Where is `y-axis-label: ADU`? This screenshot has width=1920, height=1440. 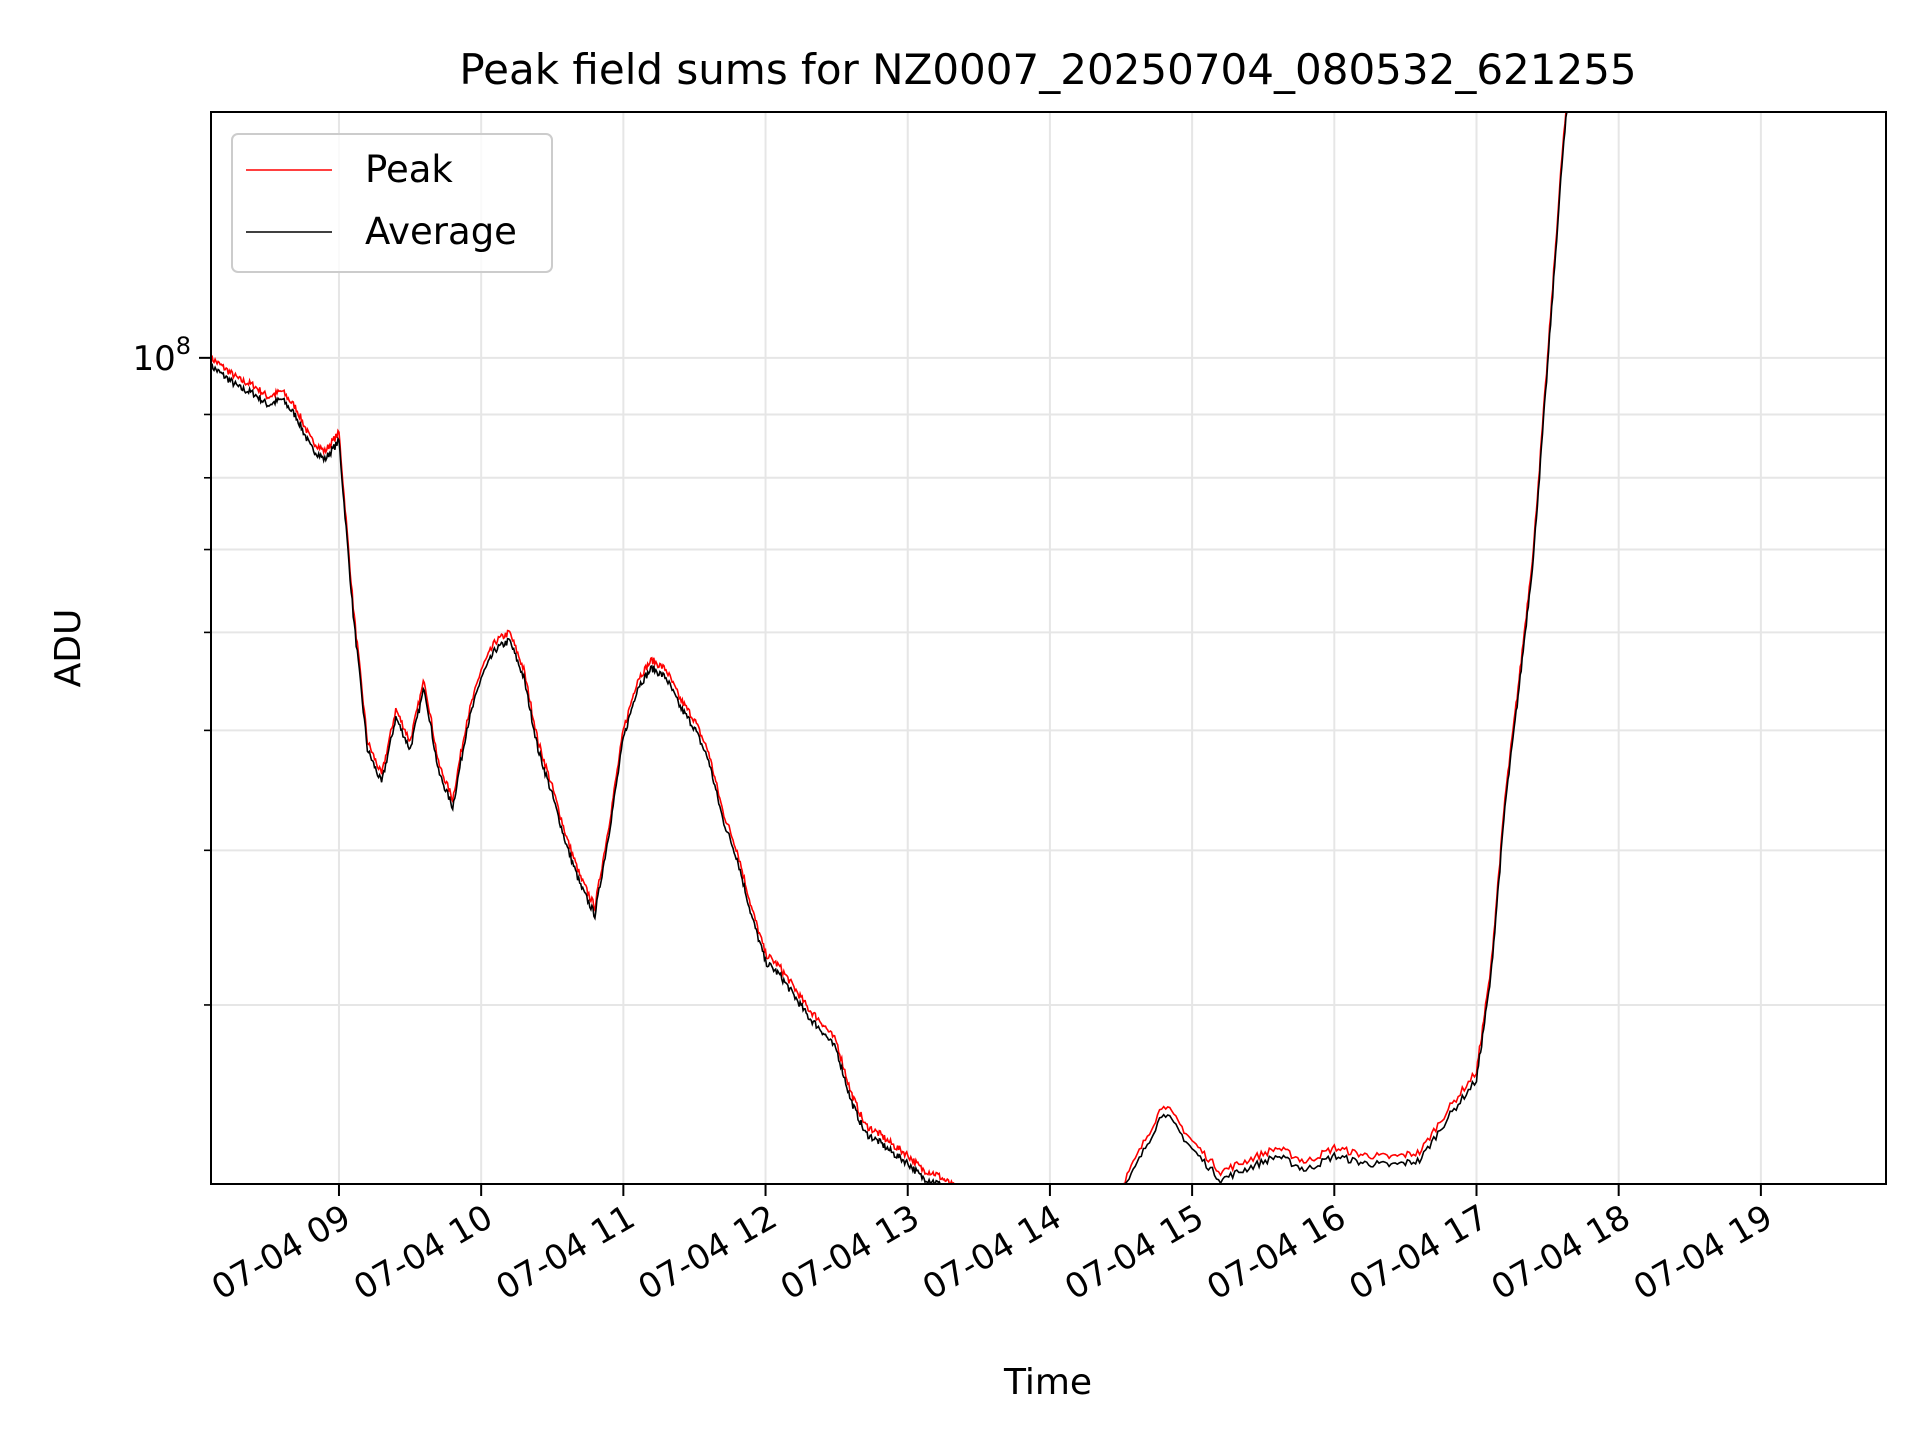 y-axis-label: ADU is located at coordinates (68, 648).